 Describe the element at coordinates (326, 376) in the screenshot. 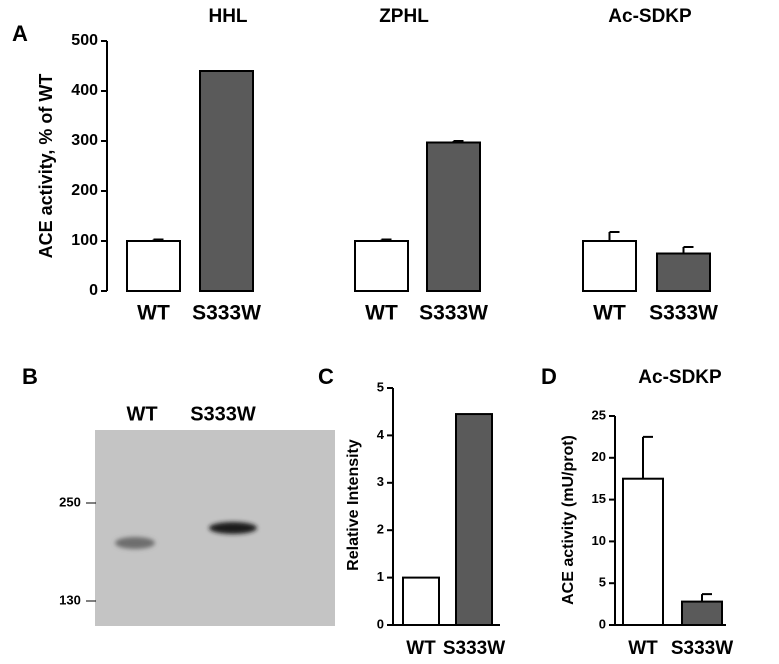

I see `panel-label: C` at that location.